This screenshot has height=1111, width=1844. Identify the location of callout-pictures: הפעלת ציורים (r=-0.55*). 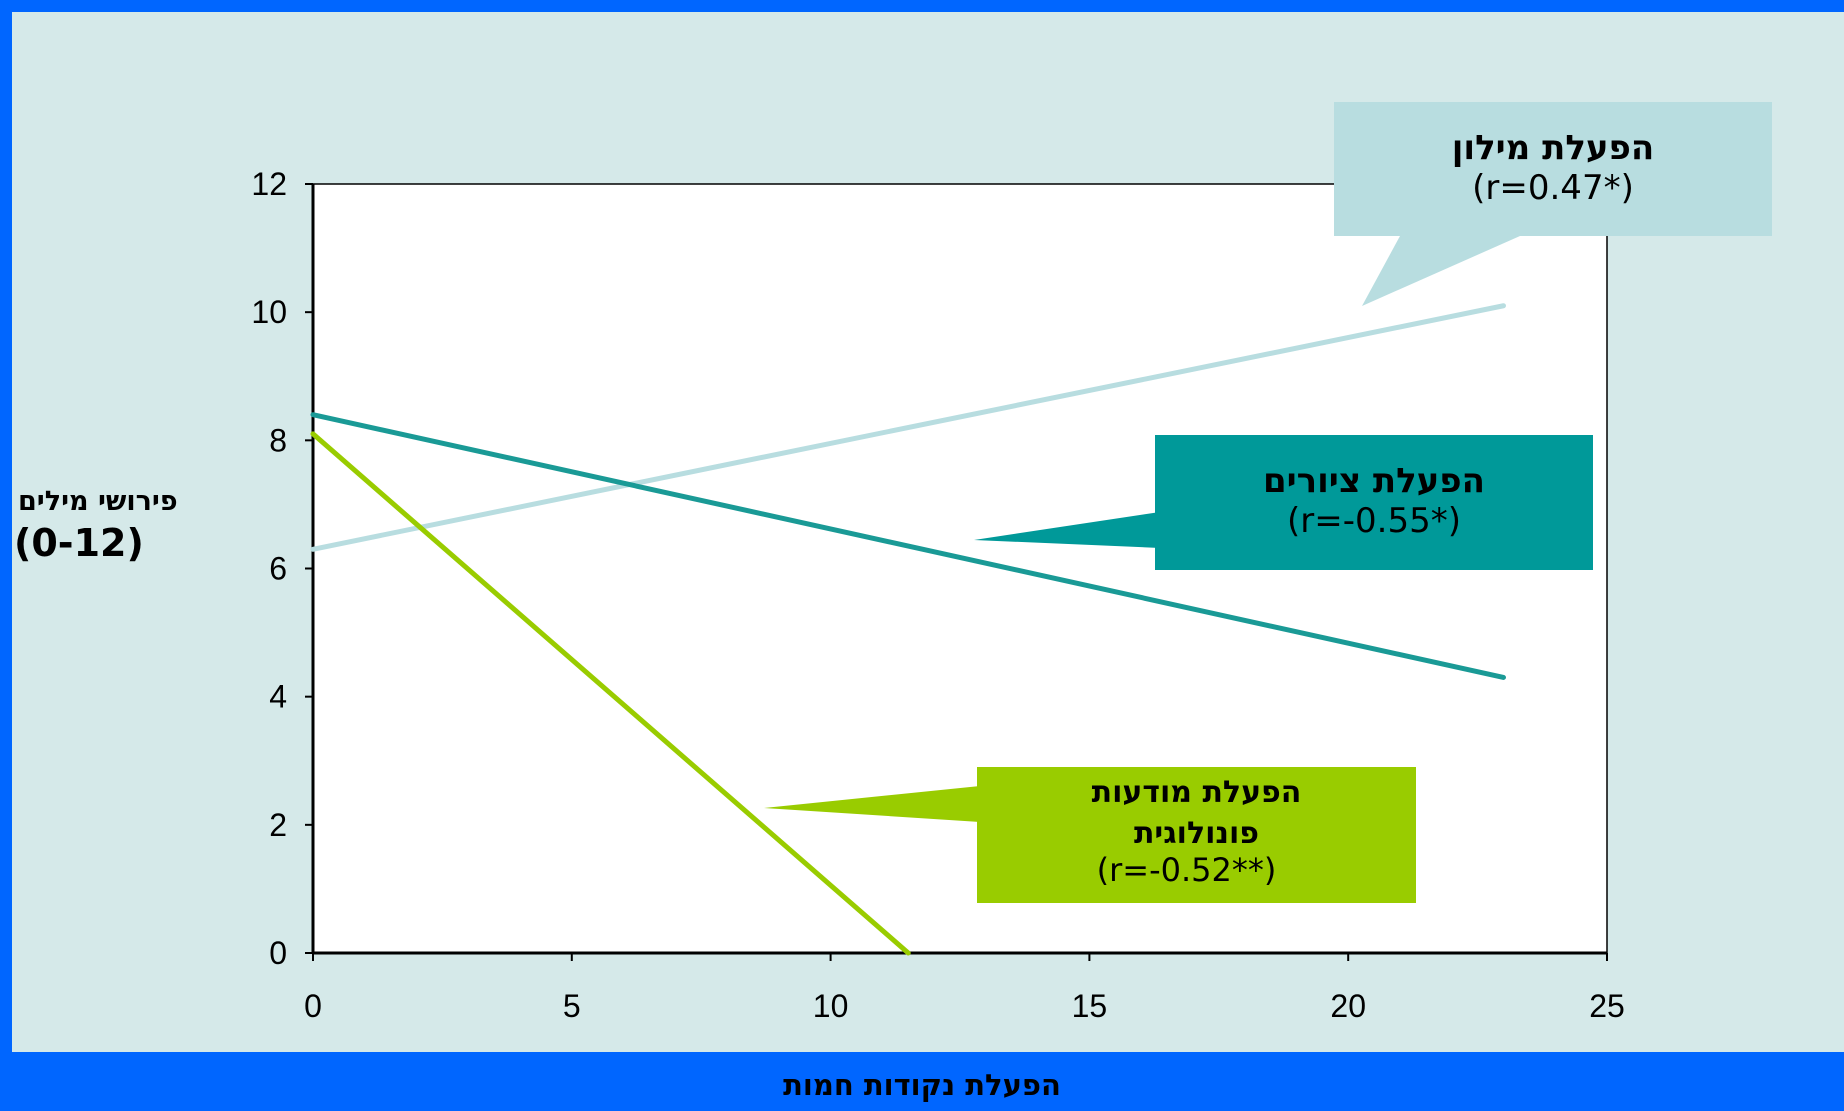
(1374, 502).